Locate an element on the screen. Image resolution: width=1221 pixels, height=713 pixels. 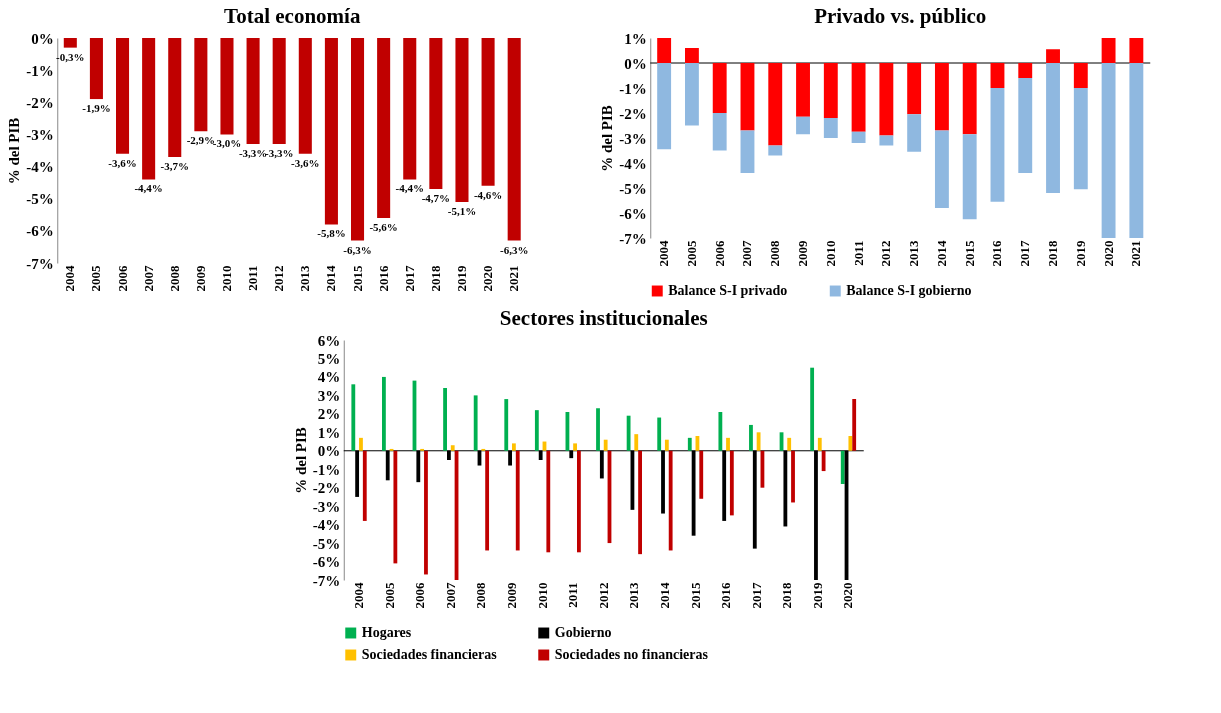
y-tick-label: -5% is located at coordinates (326, 543).